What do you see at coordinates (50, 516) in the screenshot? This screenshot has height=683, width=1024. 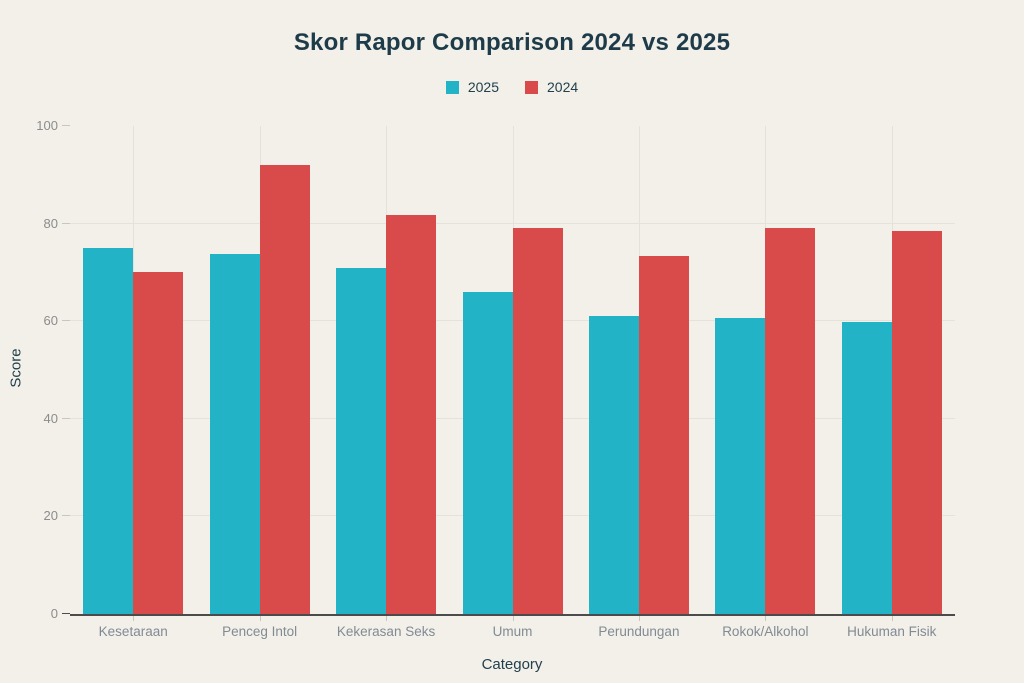 I see `y-axis-tick-label-20: 20` at bounding box center [50, 516].